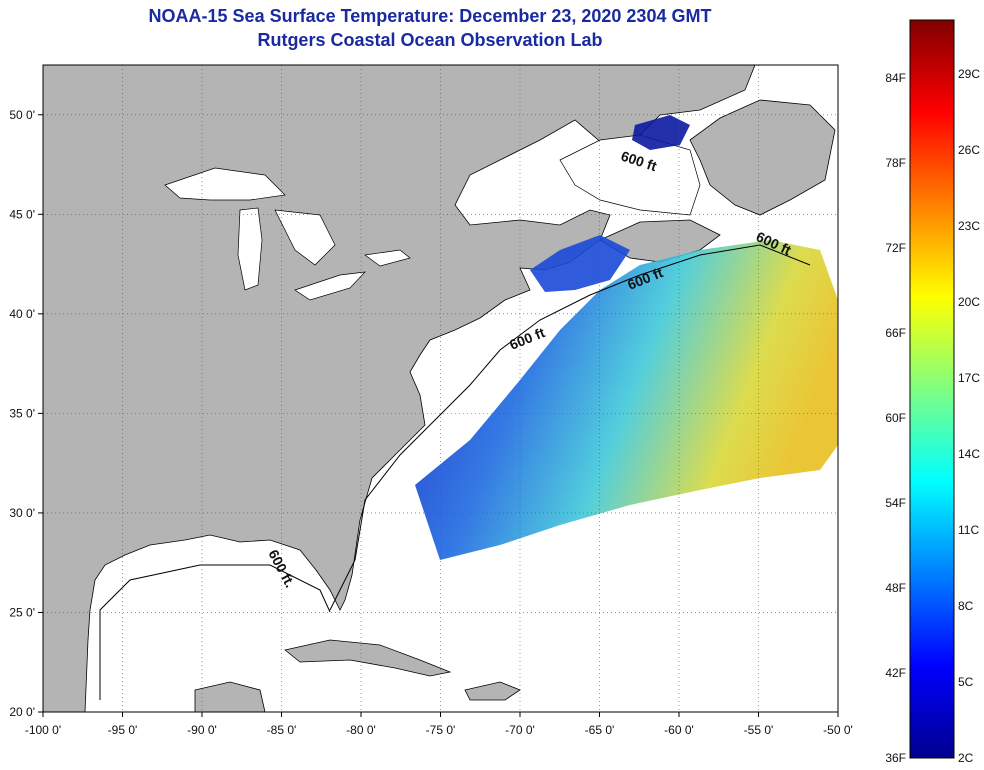  I want to click on newfoundland-land, so click(762, 157).